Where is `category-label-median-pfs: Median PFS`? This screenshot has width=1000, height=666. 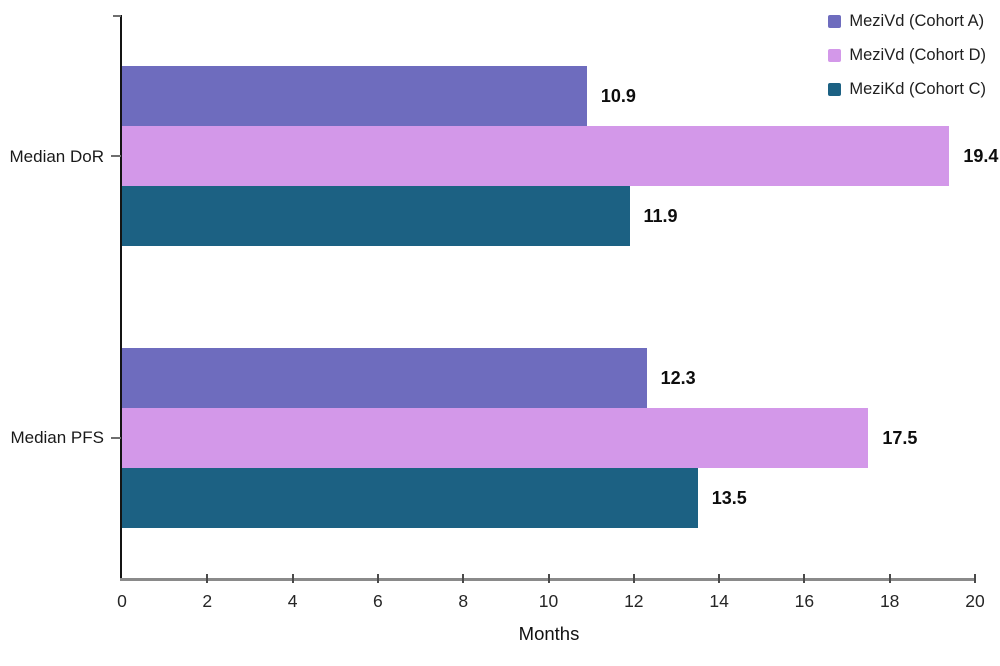
category-label-median-pfs: Median PFS is located at coordinates (57, 437).